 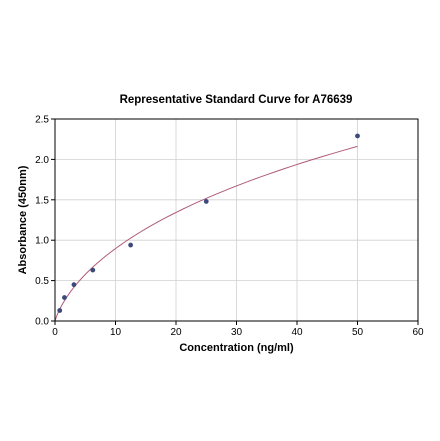 What do you see at coordinates (42, 322) in the screenshot?
I see `y-tick-label: 0.0` at bounding box center [42, 322].